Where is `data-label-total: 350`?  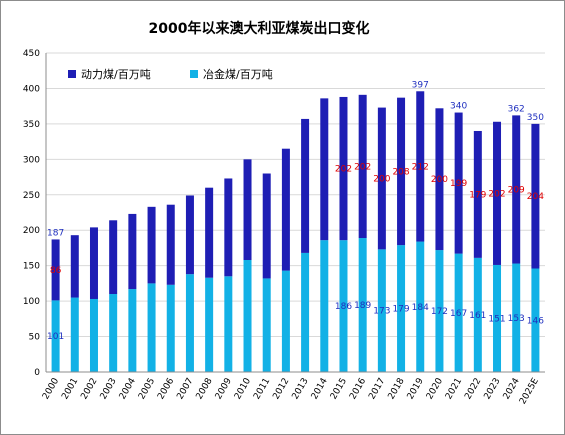
data-label-total: 350 is located at coordinates (535, 118).